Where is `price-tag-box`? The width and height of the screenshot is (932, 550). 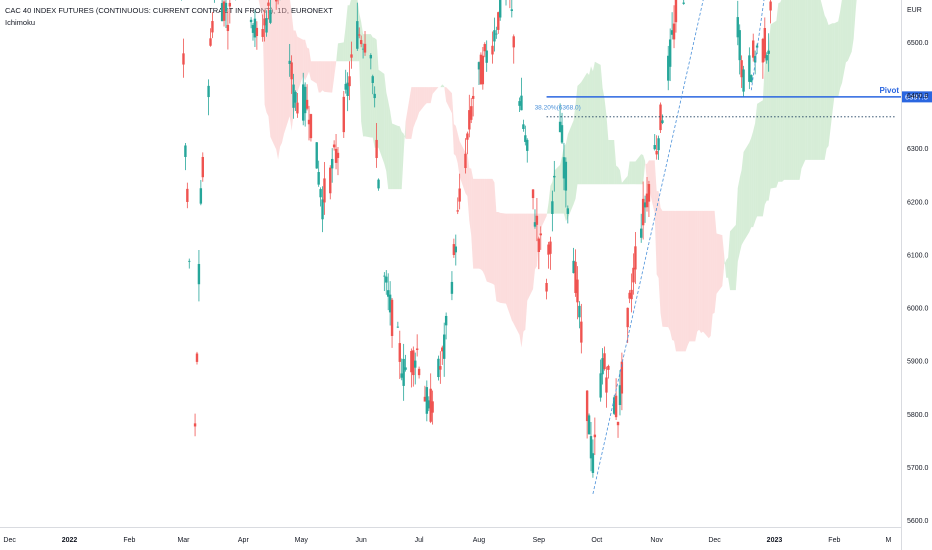 price-tag-box is located at coordinates (917, 97).